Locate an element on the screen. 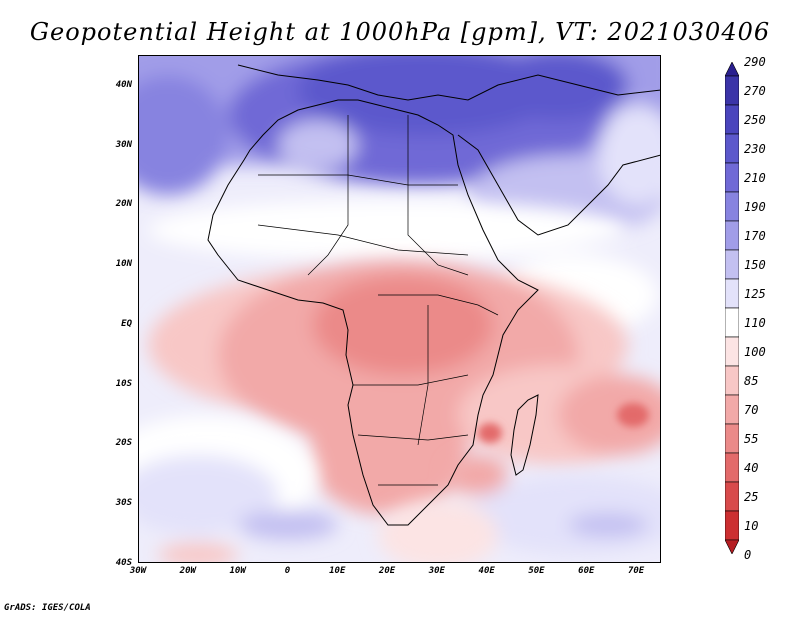 The height and width of the screenshot is (618, 800). lon-tick-label: 50E is located at coordinates (536, 571).